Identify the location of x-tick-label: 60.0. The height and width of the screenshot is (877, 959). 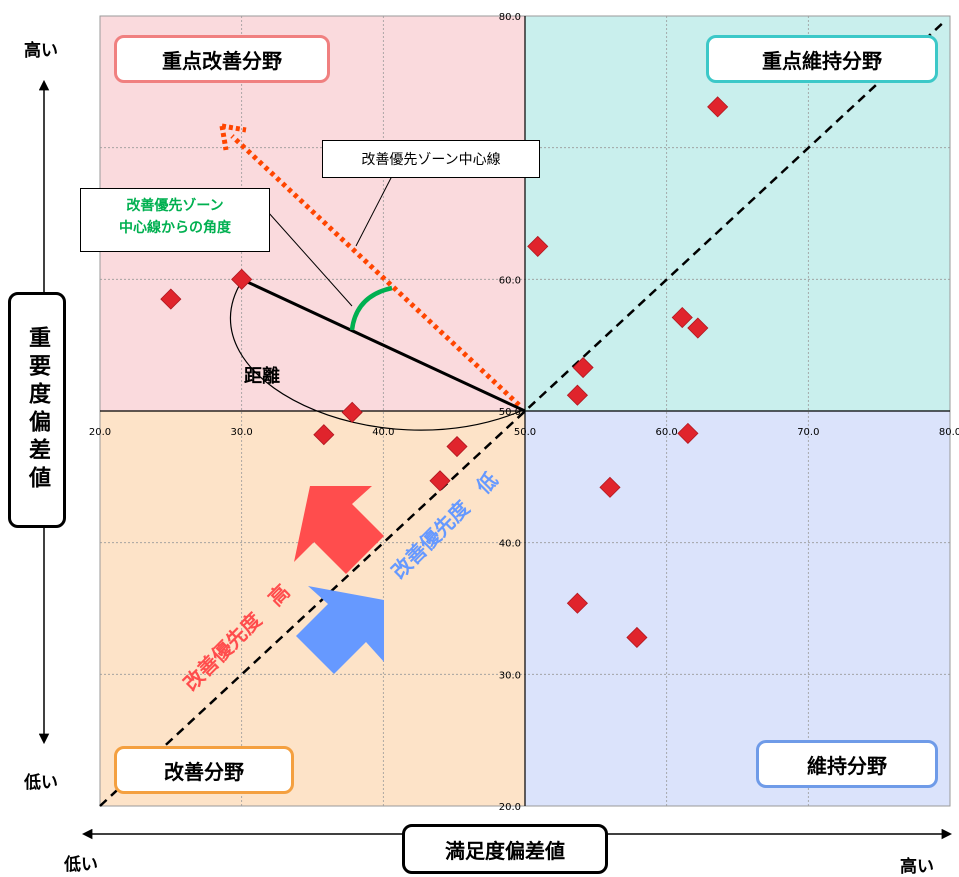
(667, 432).